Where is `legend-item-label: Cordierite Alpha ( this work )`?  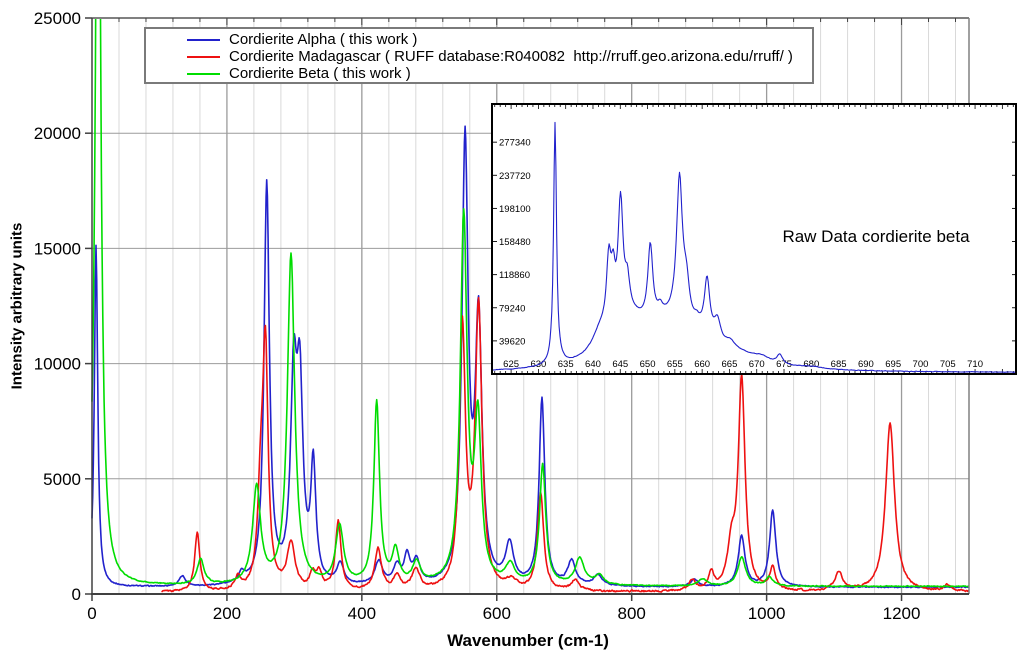
legend-item-label: Cordierite Alpha ( this work ) is located at coordinates (323, 39).